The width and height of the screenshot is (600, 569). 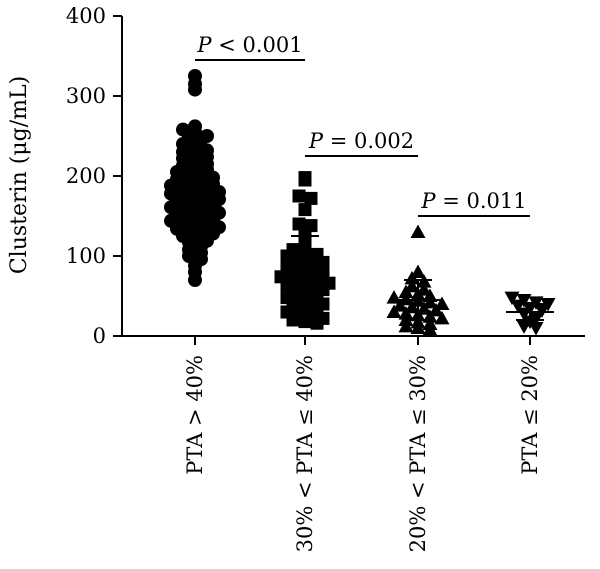 I want to click on y-tick-label: 200, so click(x=86, y=176).